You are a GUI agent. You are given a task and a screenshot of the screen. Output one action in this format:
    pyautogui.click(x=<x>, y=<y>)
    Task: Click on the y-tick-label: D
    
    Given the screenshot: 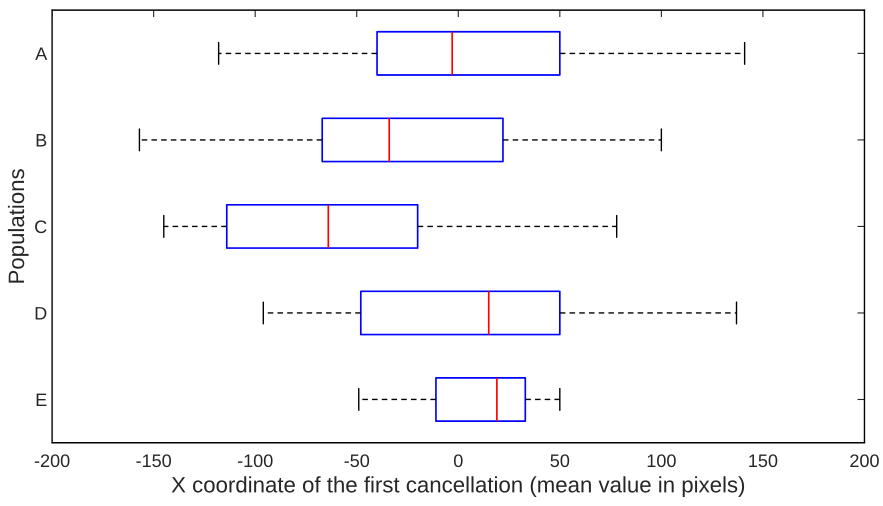 What is the action you would take?
    pyautogui.click(x=41, y=313)
    